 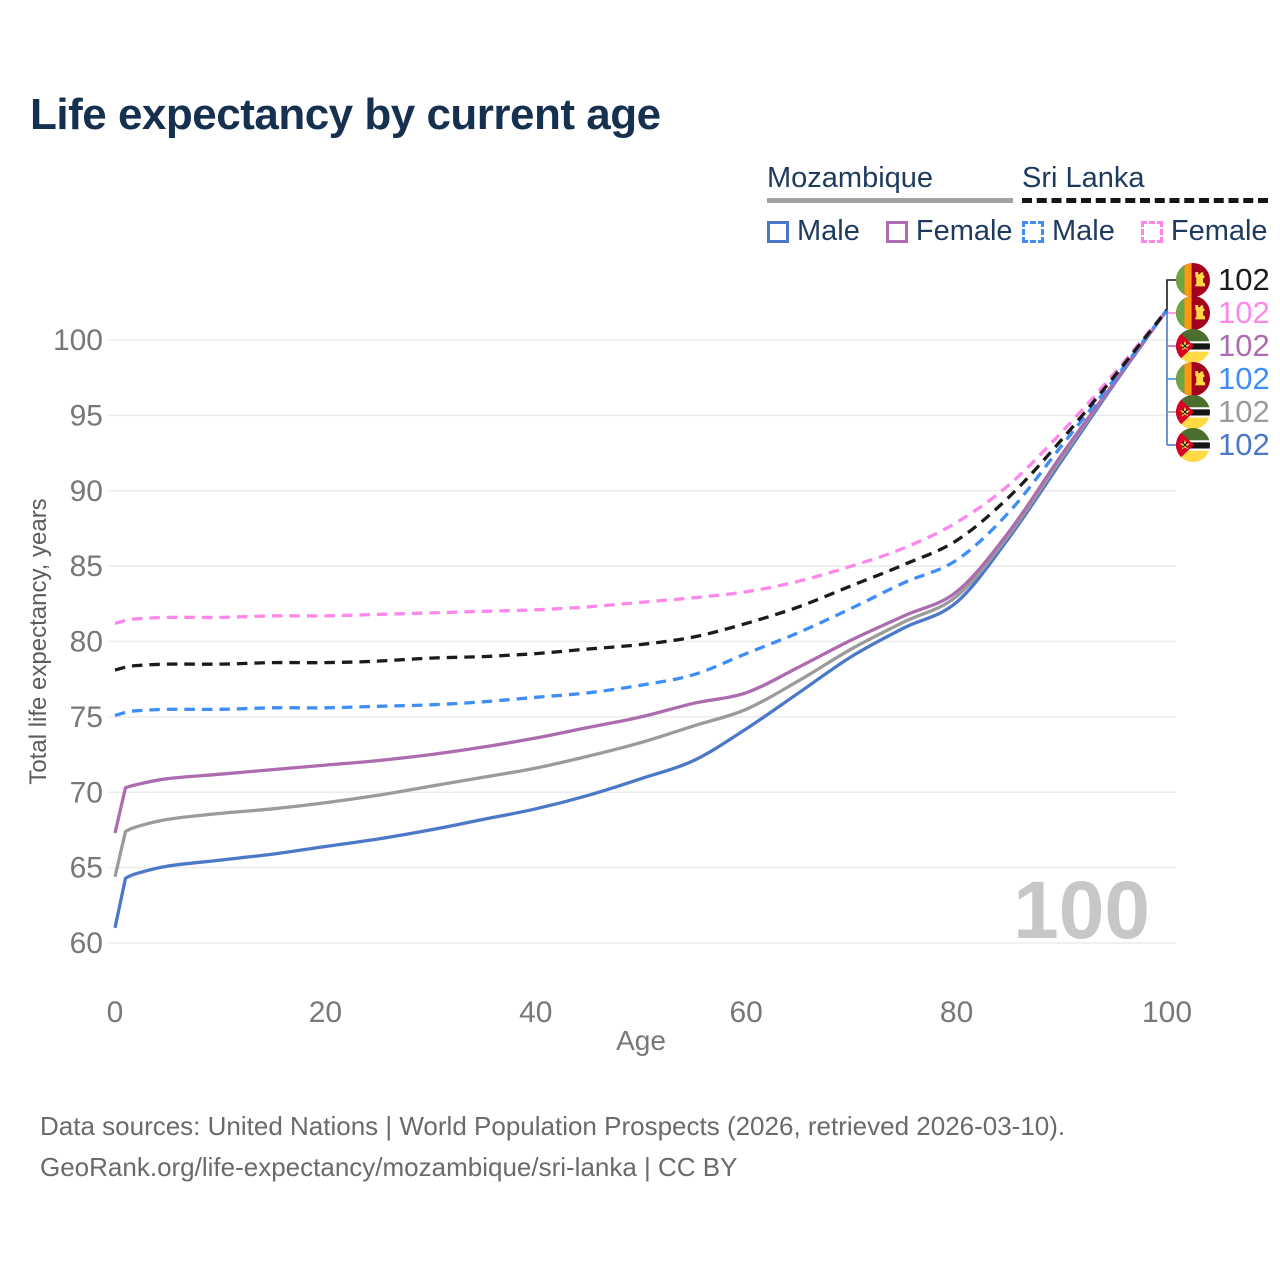 What do you see at coordinates (956, 1012) in the screenshot?
I see `x-tick-label: 80` at bounding box center [956, 1012].